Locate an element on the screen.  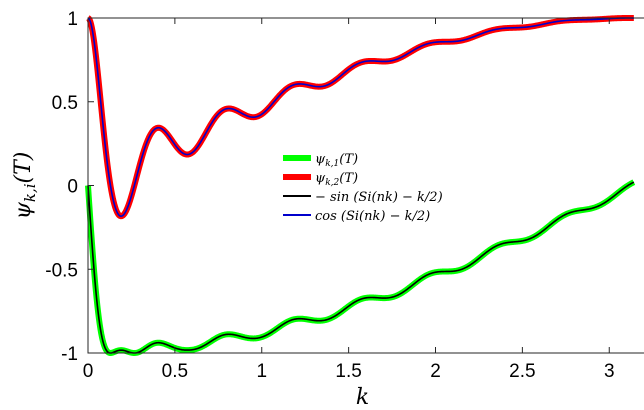
y-axis-label-text: ψk,i(T) is located at coordinates (25, 186).